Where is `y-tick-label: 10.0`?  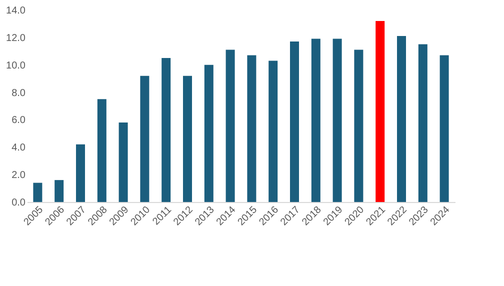 y-tick-label: 10.0 is located at coordinates (16, 66).